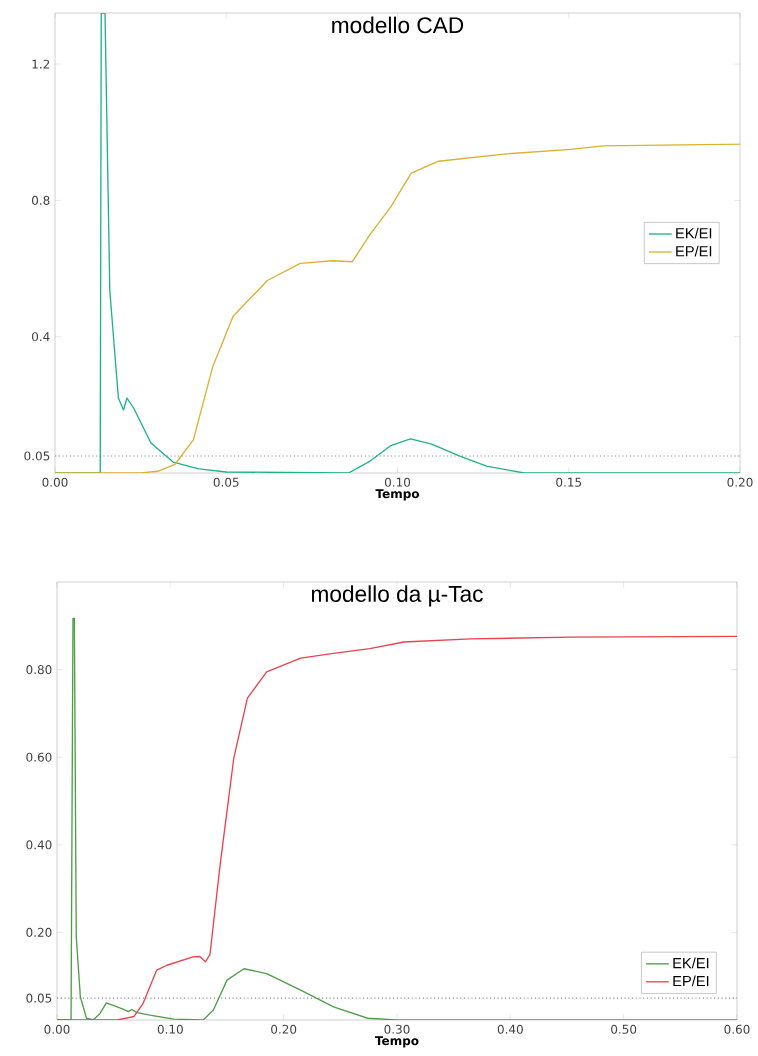 This screenshot has height=1056, width=758. Describe the element at coordinates (39, 757) in the screenshot. I see `y-tick-label: 0.60` at that location.